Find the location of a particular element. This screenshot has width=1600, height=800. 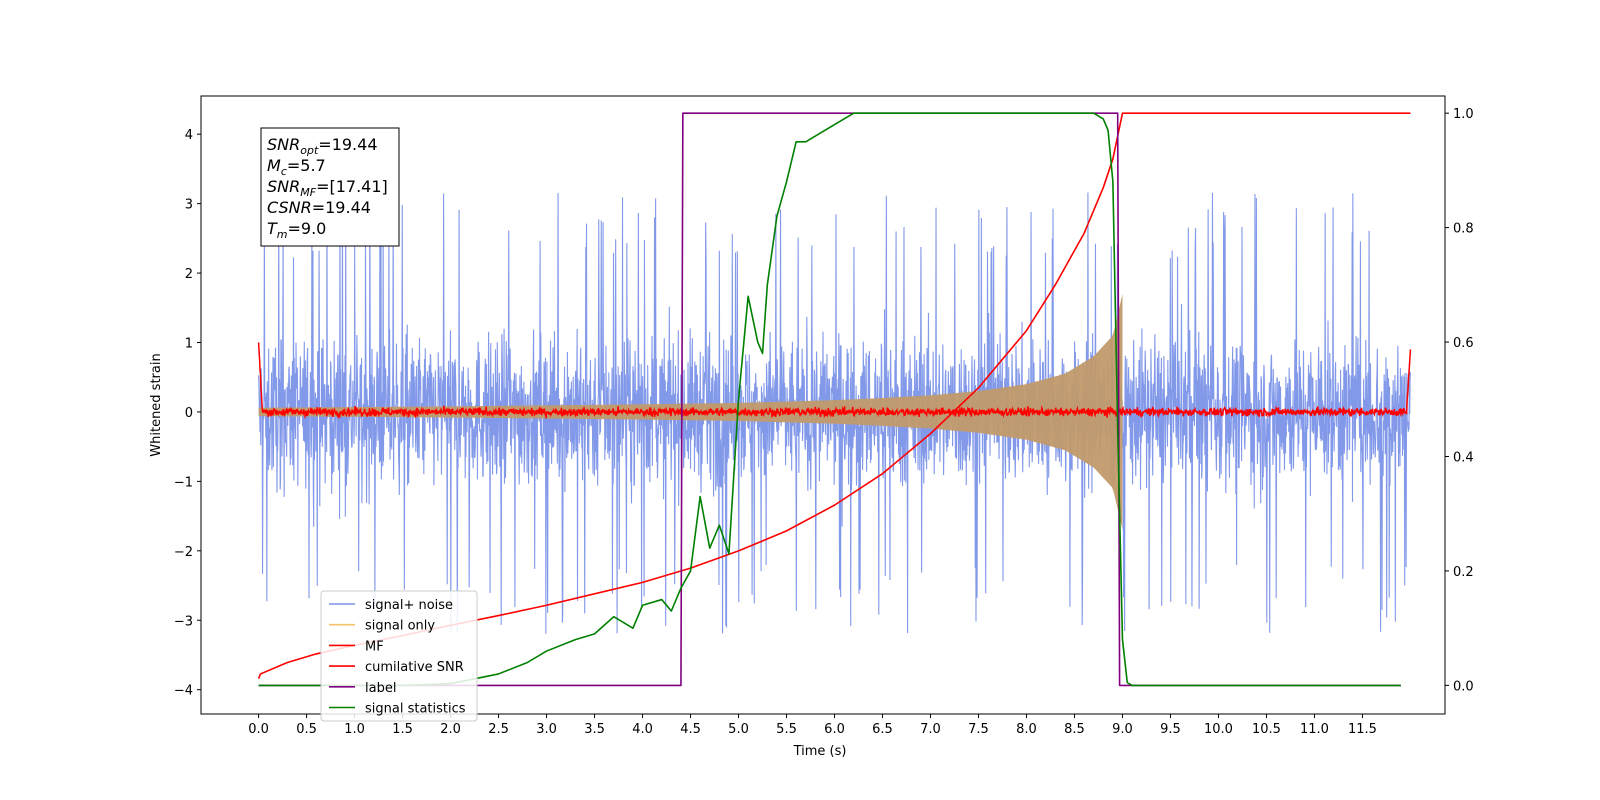

y-tick-label: 4 is located at coordinates (189, 135).